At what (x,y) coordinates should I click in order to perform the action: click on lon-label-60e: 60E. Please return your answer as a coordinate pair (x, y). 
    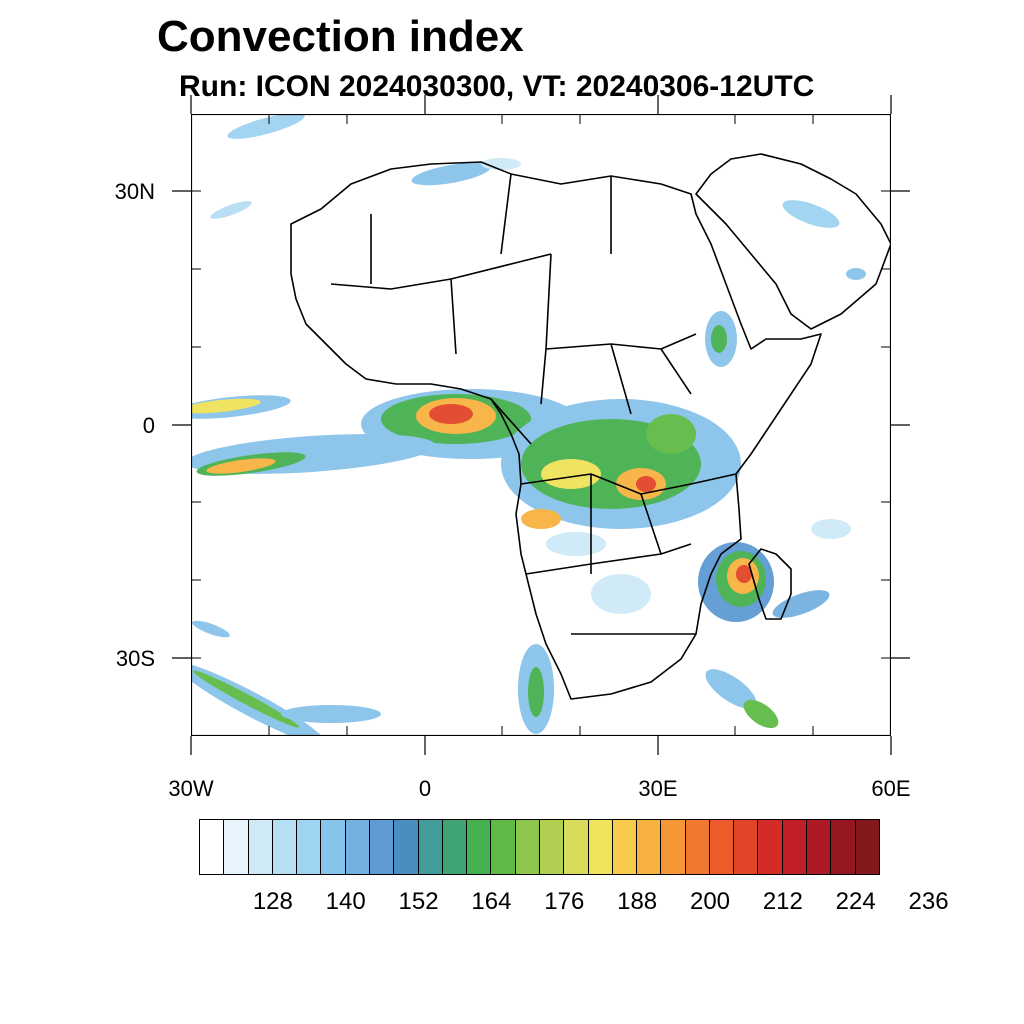
    Looking at the image, I should click on (891, 788).